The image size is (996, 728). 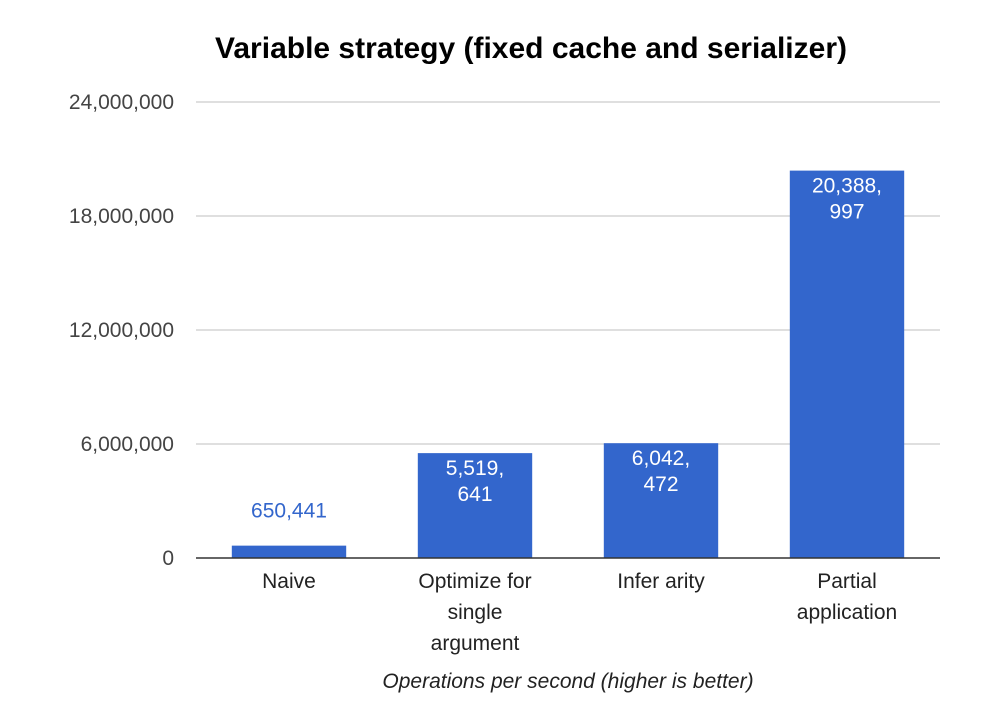 What do you see at coordinates (846, 212) in the screenshot?
I see `data-label: 997` at bounding box center [846, 212].